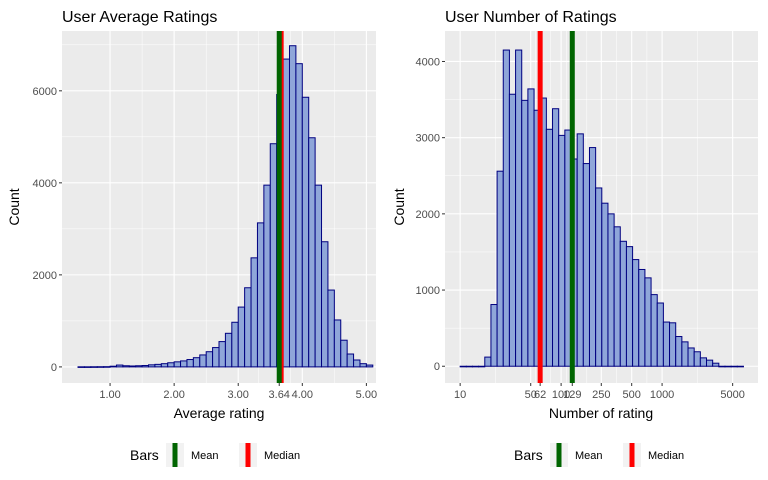 This screenshot has height=480, width=768. Describe the element at coordinates (531, 17) in the screenshot. I see `chart-title: User Number of Ratings` at that location.